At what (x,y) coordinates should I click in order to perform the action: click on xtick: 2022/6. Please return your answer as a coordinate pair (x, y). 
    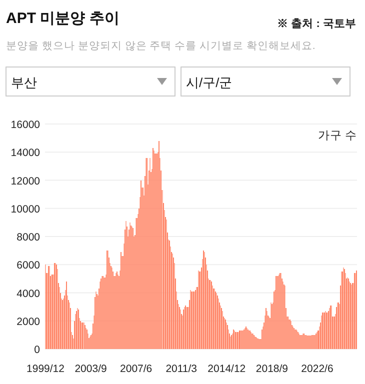
    Looking at the image, I should click on (317, 369).